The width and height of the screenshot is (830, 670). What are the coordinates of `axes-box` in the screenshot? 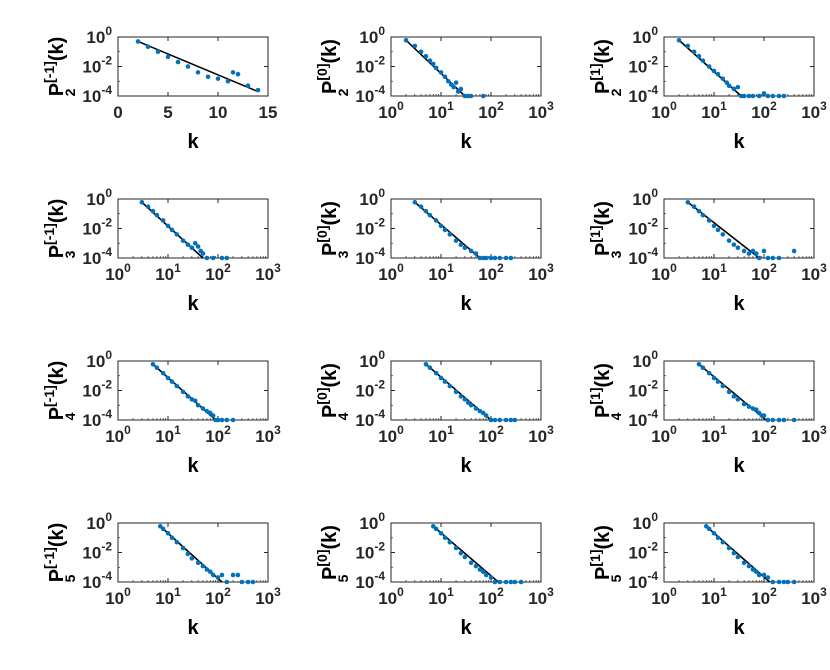 It's located at (193, 66).